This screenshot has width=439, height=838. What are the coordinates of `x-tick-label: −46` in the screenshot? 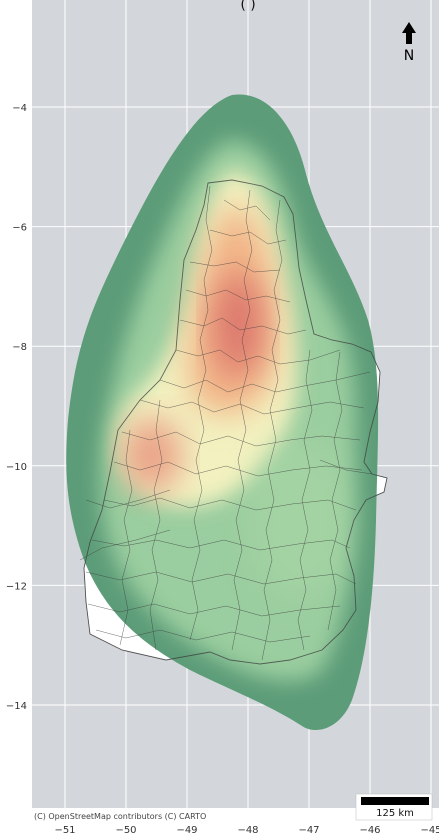 It's located at (369, 830).